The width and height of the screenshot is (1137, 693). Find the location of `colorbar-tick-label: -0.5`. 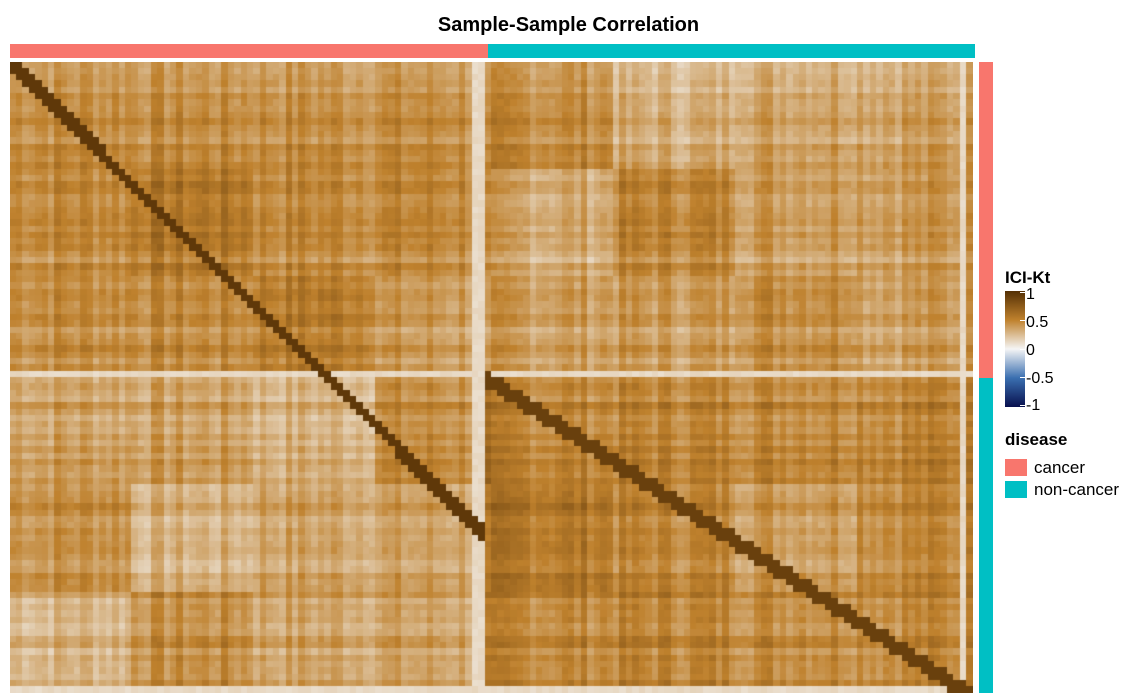

colorbar-tick-label: -0.5 is located at coordinates (1040, 378).